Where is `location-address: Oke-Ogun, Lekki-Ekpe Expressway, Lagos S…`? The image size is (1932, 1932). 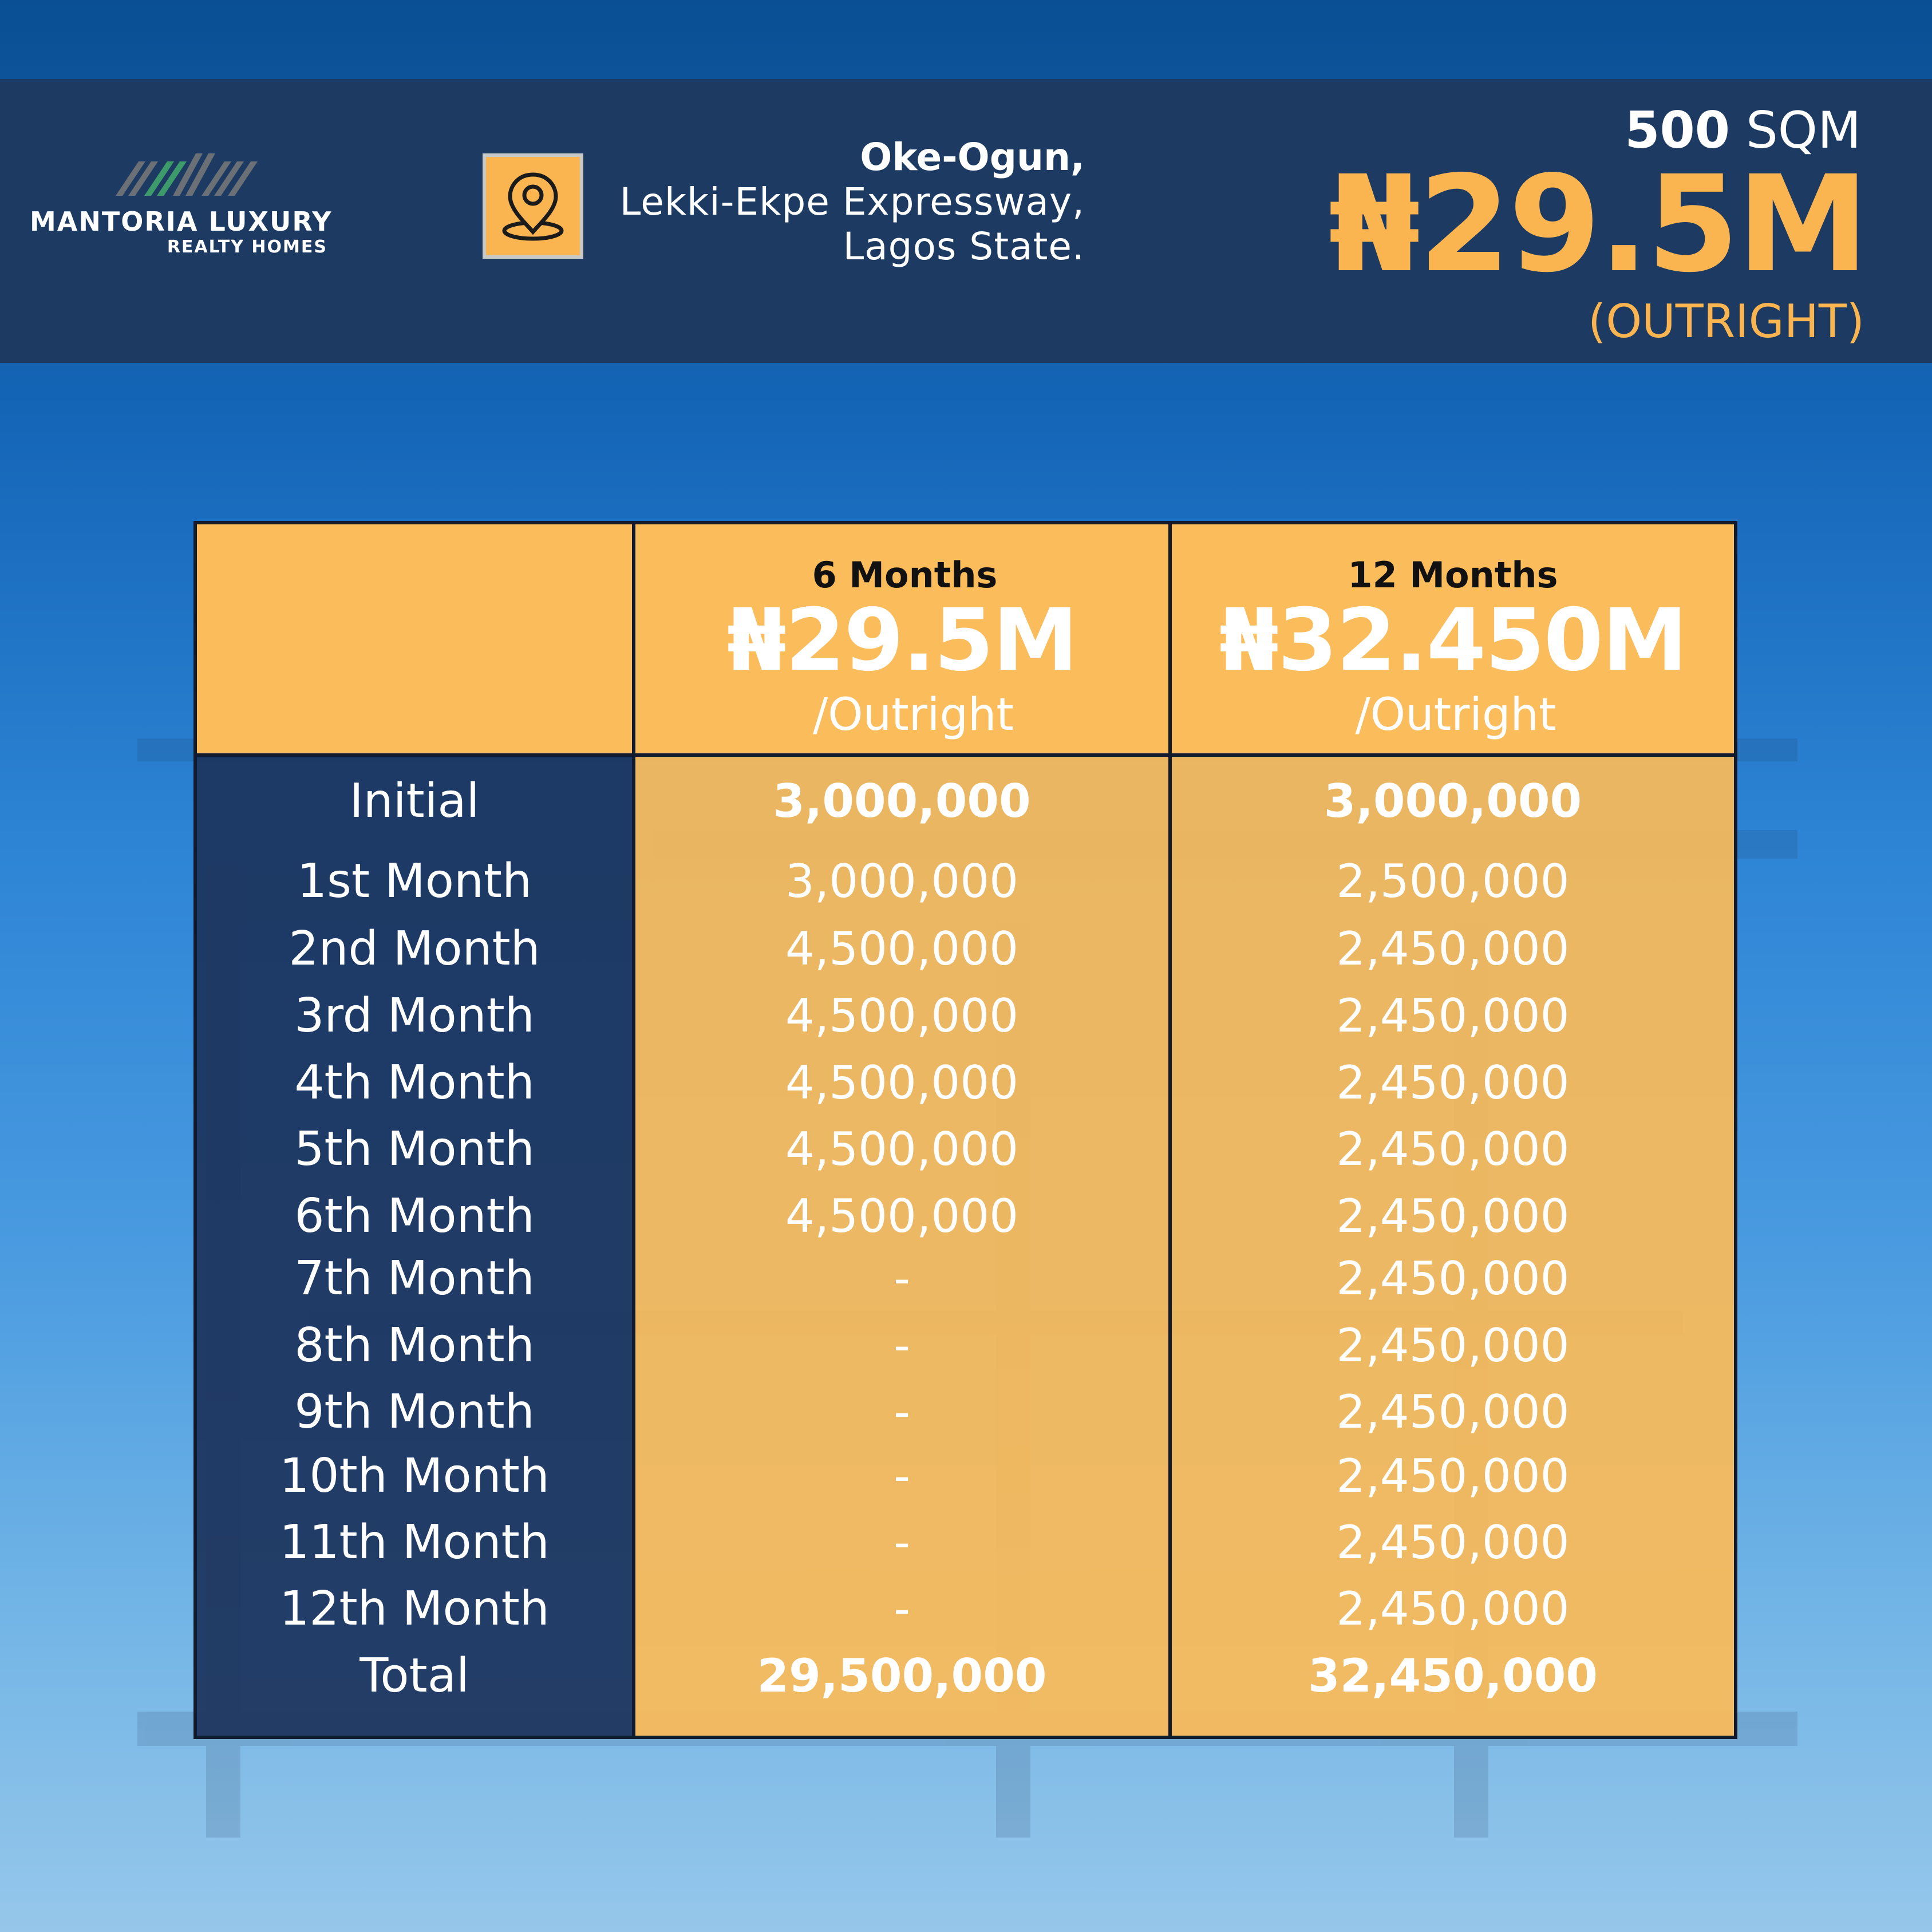 location-address: Oke-Ogun, Lekki-Ekpe Expressway, Lagos S… is located at coordinates (852, 202).